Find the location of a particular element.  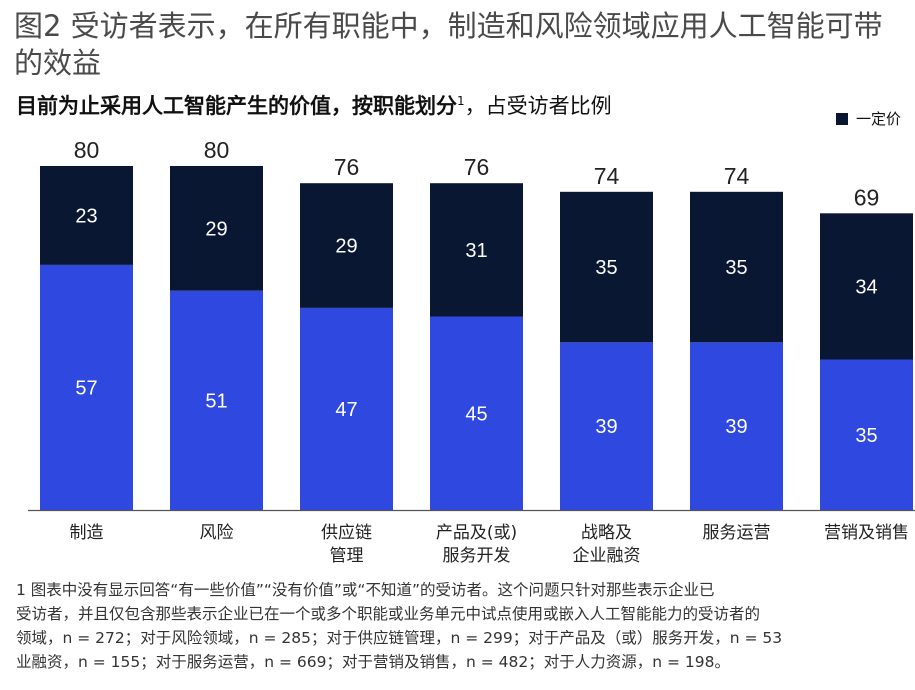

chart-legend: 一定价 is located at coordinates (868, 118).